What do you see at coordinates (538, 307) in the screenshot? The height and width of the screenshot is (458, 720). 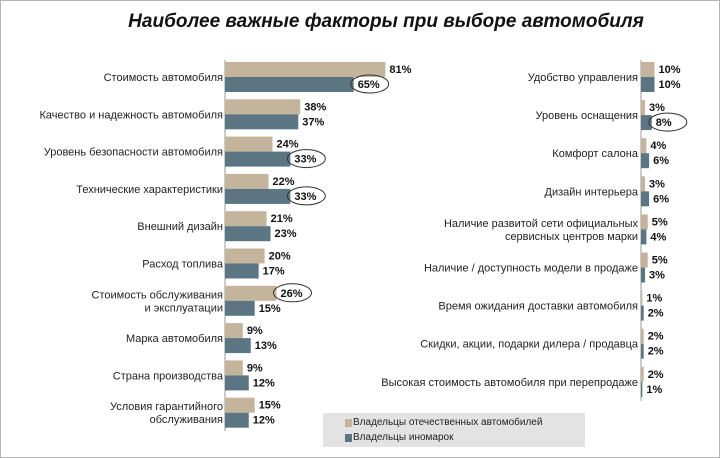 I see `right-category-label: Время ожидания доставки автомобиля` at bounding box center [538, 307].